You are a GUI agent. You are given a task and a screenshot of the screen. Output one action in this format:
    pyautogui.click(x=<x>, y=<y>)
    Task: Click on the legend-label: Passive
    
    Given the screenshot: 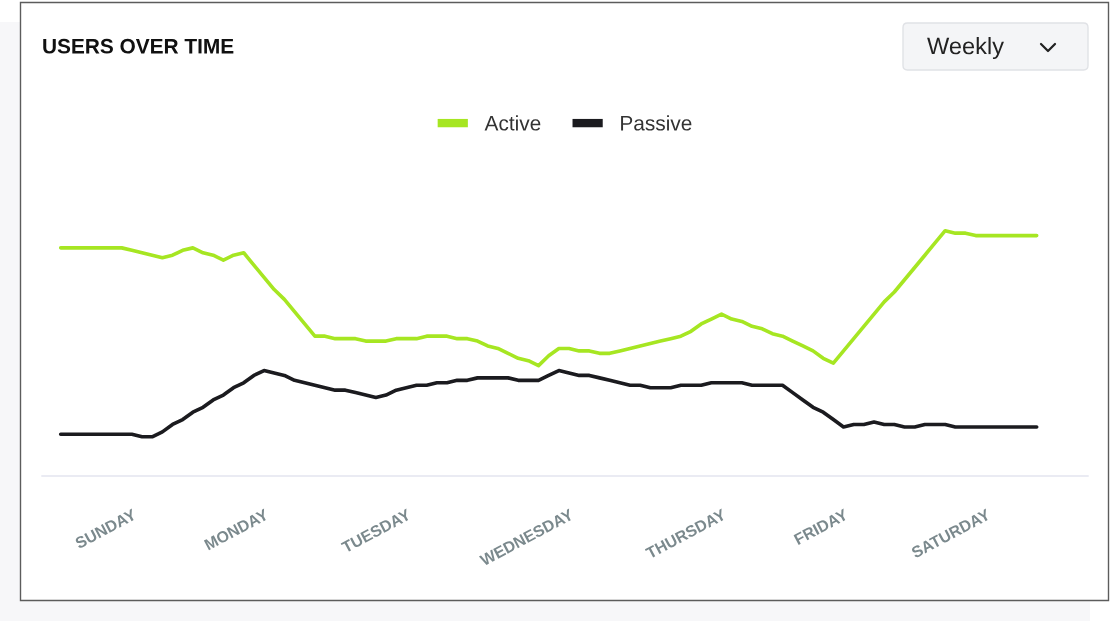 What is the action you would take?
    pyautogui.click(x=656, y=123)
    